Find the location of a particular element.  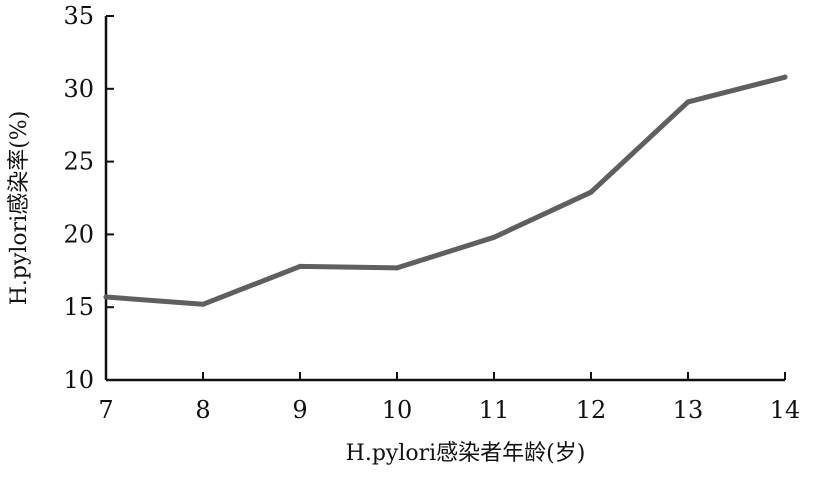

x-ticks: 7 8 9 10 11 12 13 14 is located at coordinates (449, 398).